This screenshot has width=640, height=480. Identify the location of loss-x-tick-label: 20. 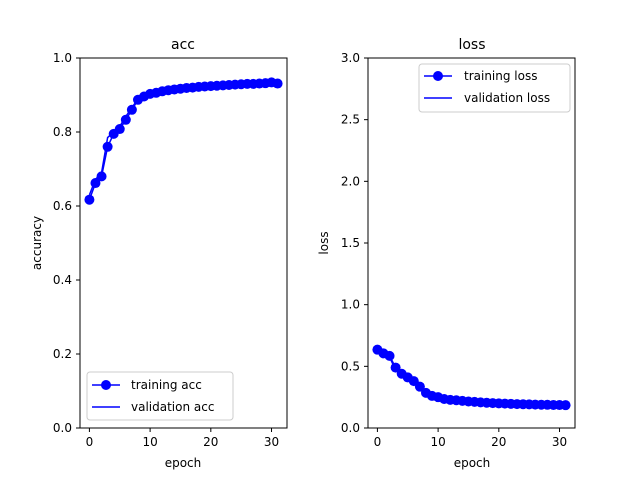
(498, 442).